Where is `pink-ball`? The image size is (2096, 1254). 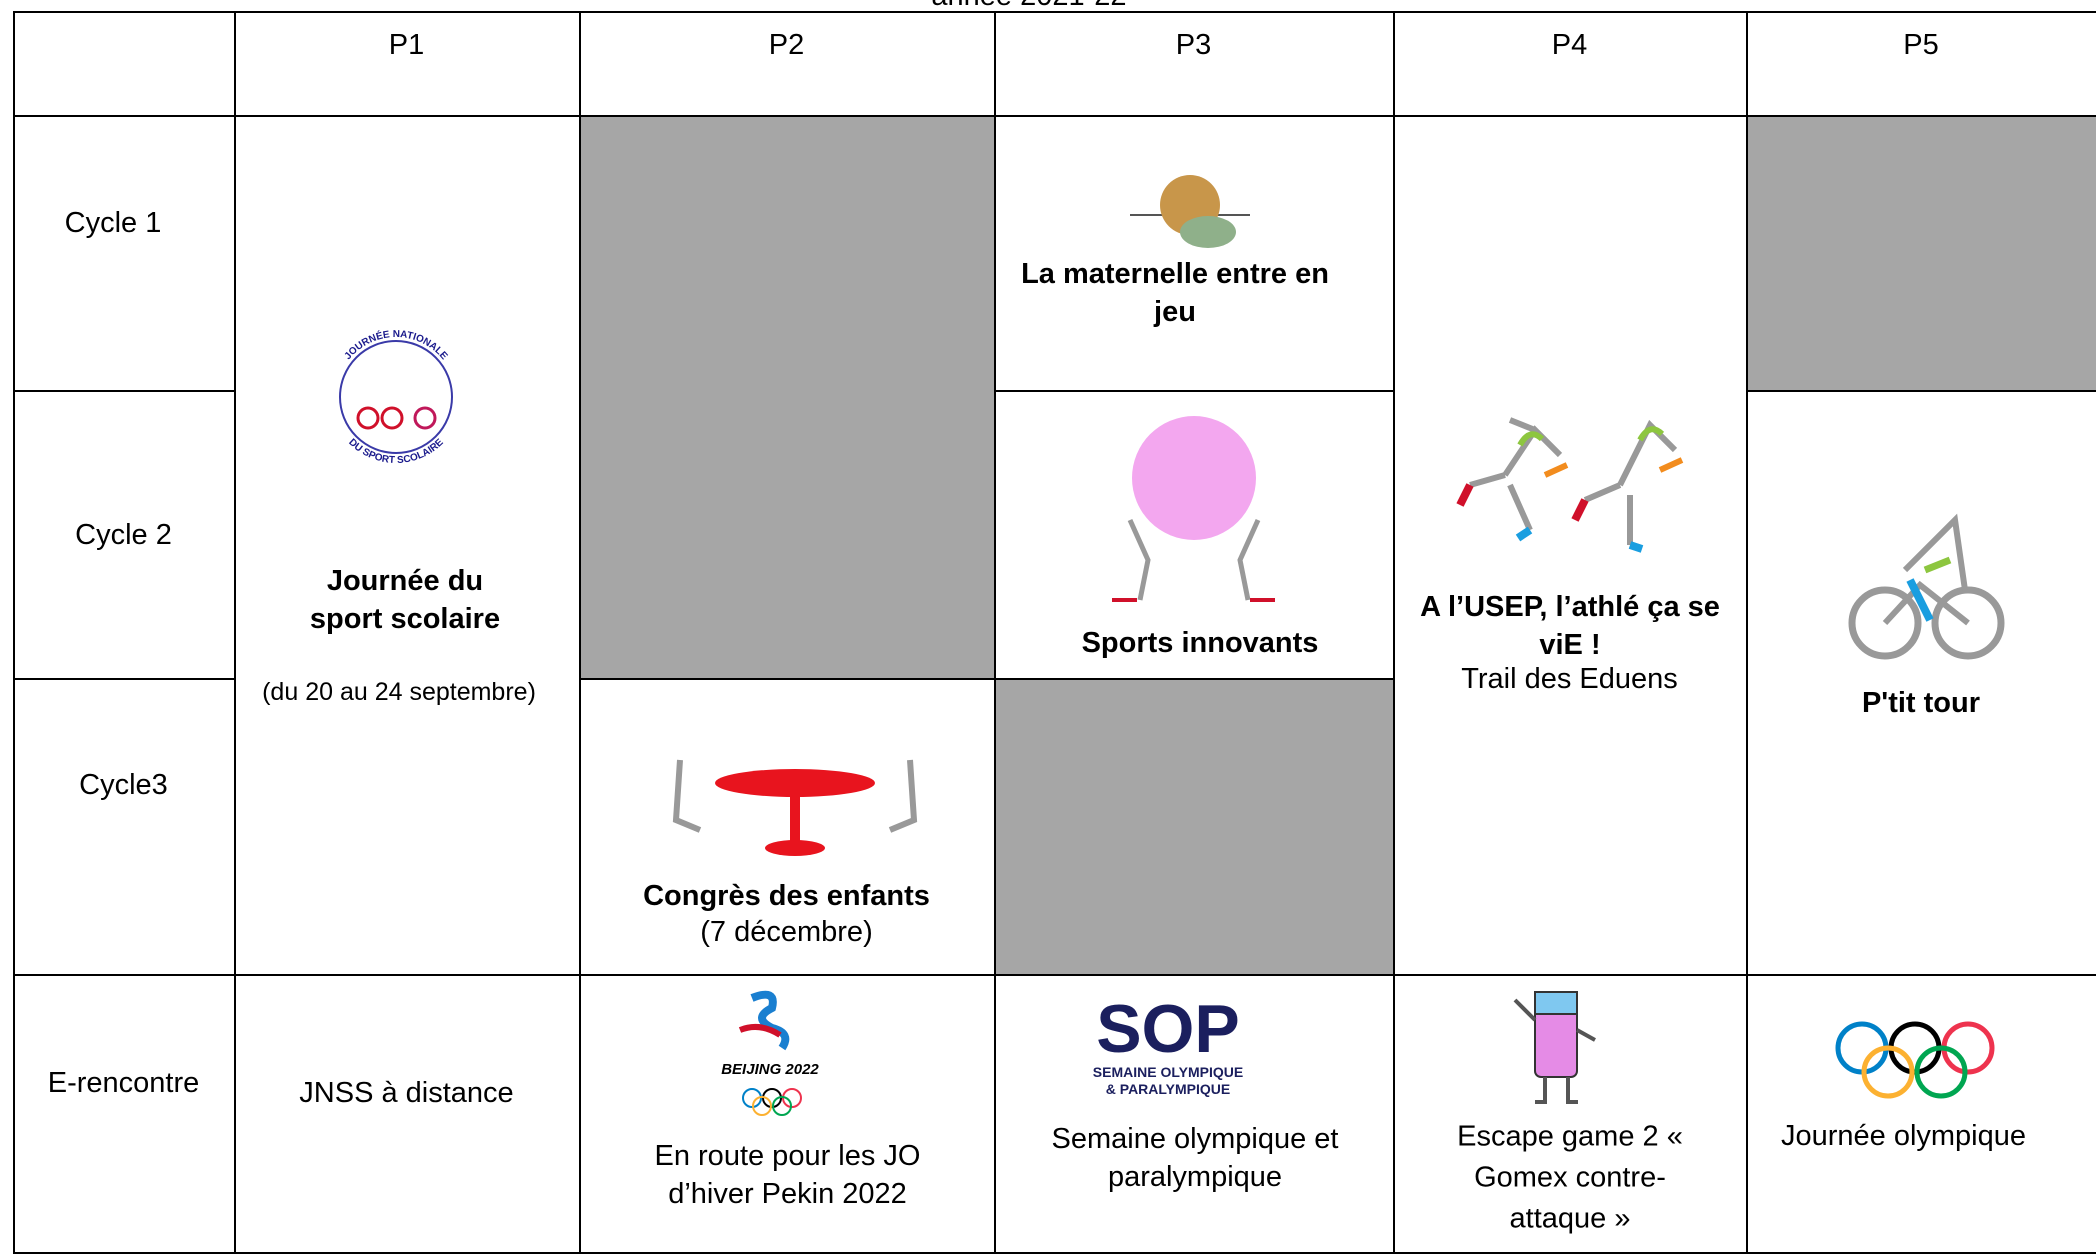
pink-ball is located at coordinates (1194, 478).